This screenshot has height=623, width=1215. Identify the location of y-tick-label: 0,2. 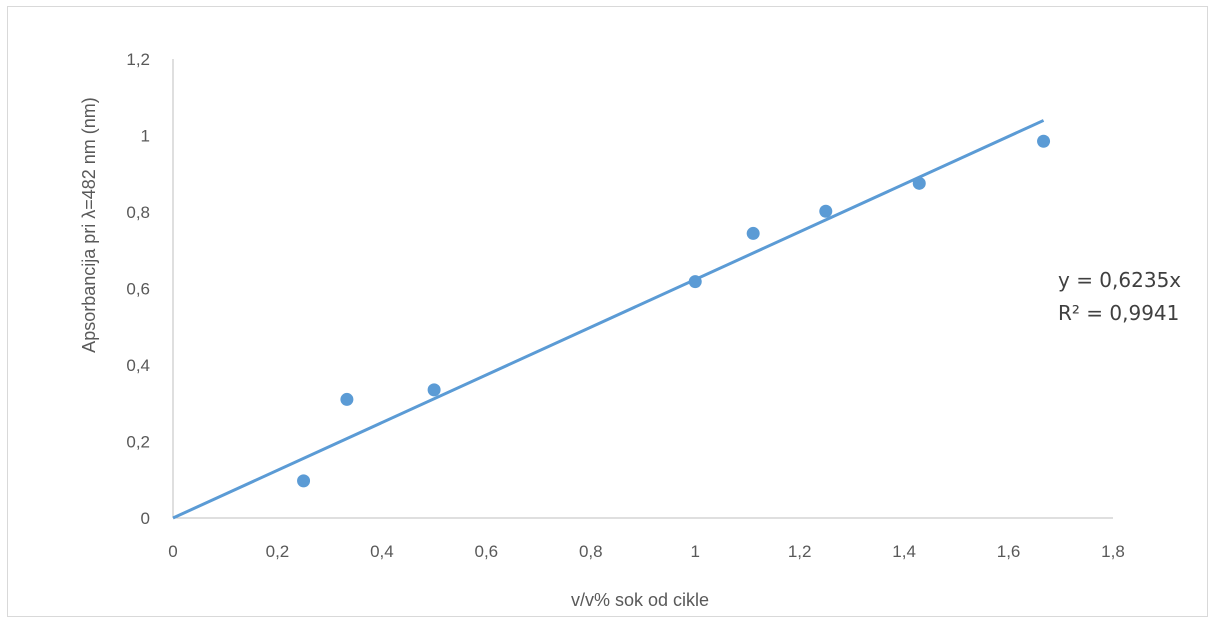
(138, 442).